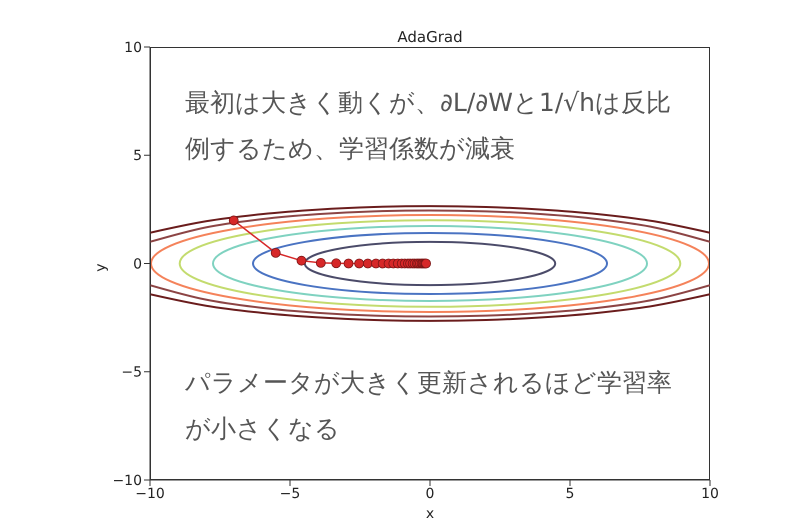  I want to click on x-tick-label: −5, so click(290, 494).